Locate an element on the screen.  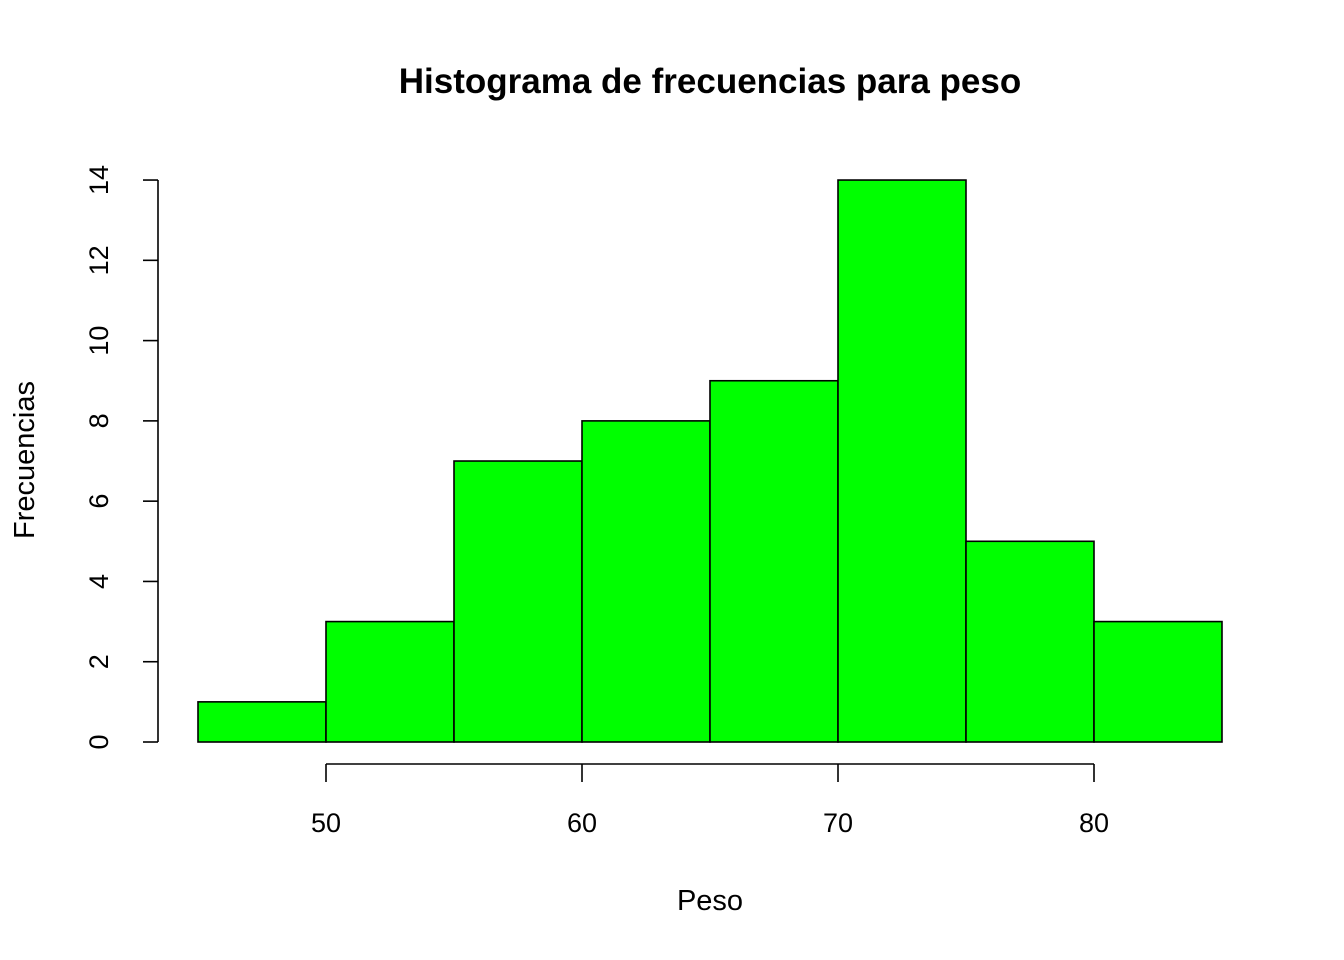
x-tick-label: 80 is located at coordinates (1094, 823).